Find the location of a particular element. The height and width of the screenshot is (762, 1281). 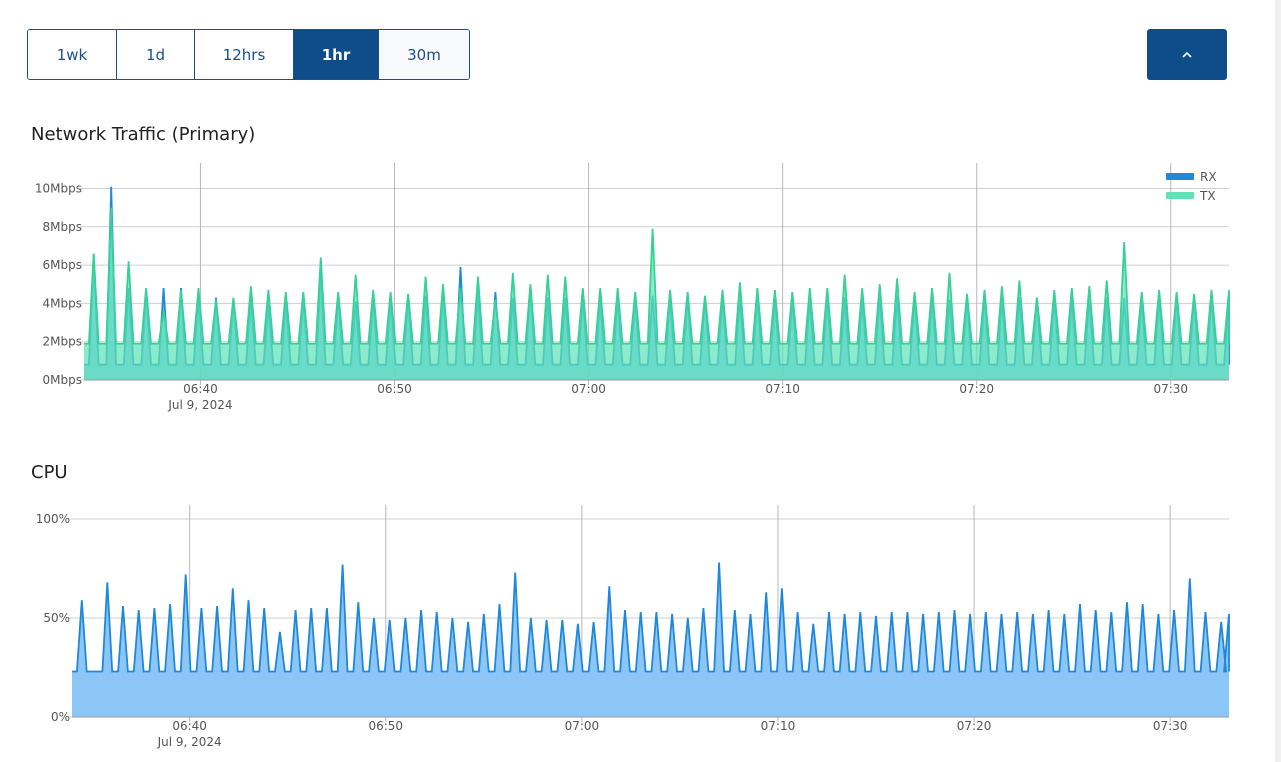

cpu-y-tick-label: 100% is located at coordinates (53, 519).